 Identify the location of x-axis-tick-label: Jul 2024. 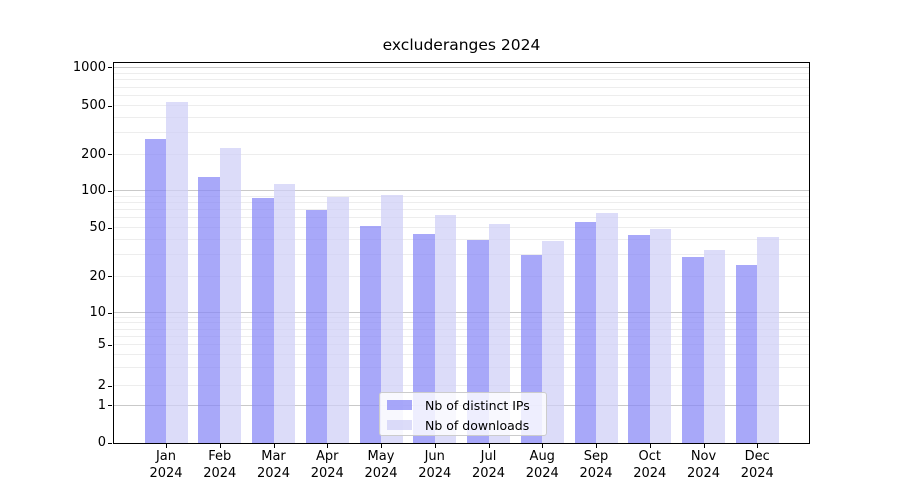
(489, 465).